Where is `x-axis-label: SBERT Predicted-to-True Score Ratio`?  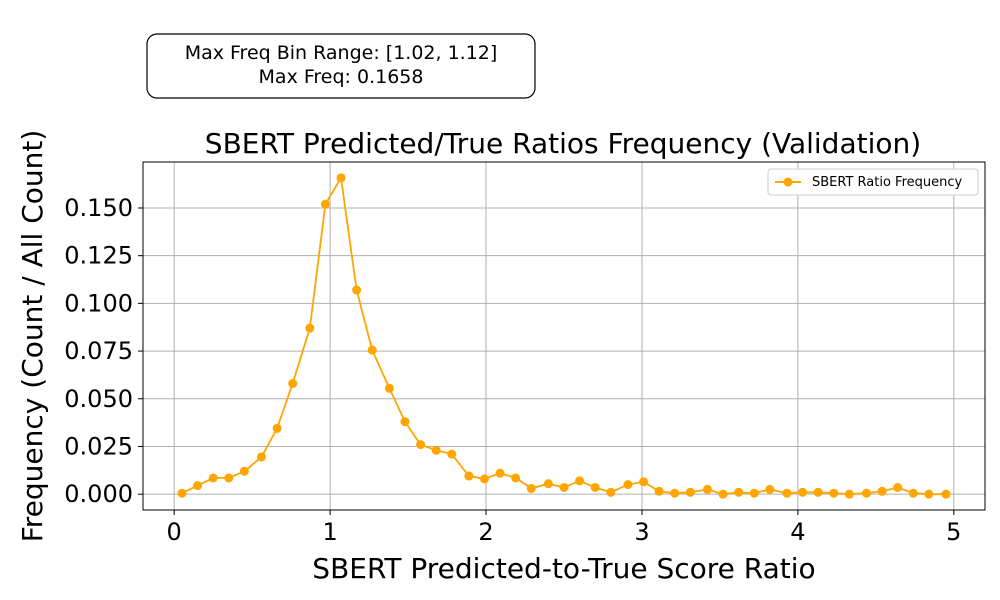
x-axis-label: SBERT Predicted-to-True Score Ratio is located at coordinates (563, 568).